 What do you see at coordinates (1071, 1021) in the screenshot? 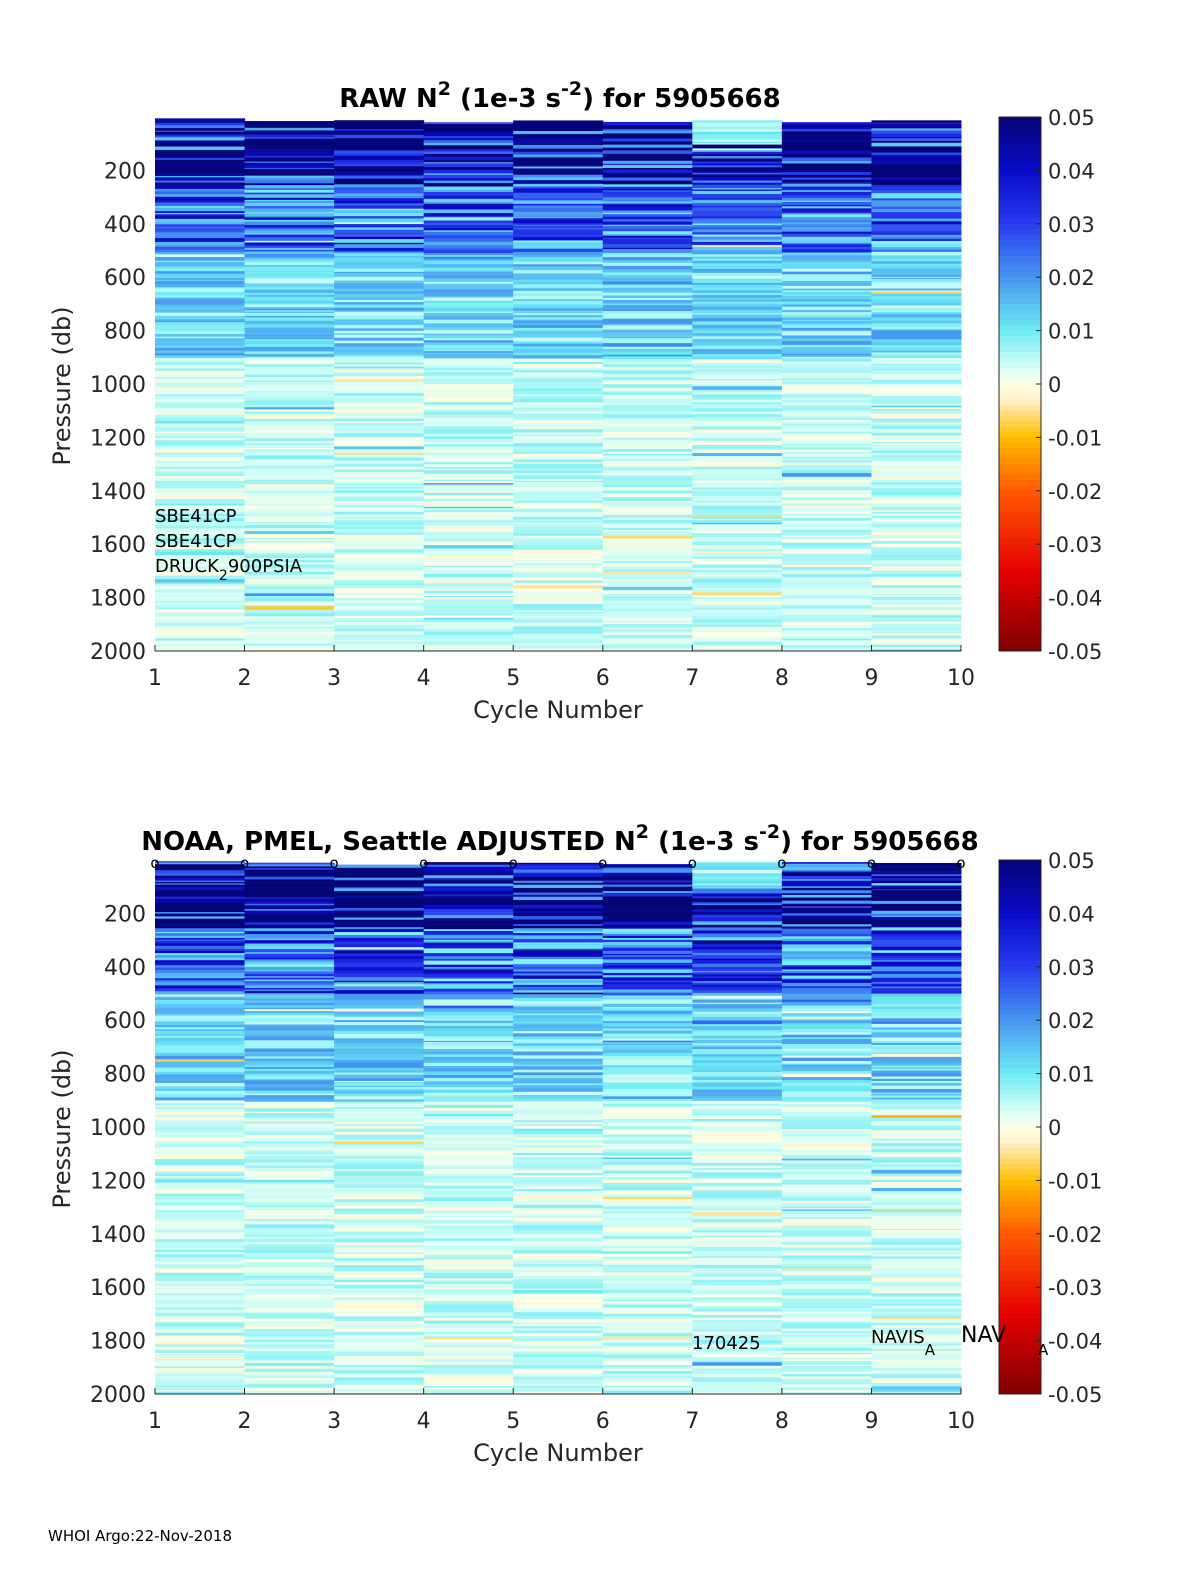
I see `colorbar-tick-label: 0.02` at bounding box center [1071, 1021].